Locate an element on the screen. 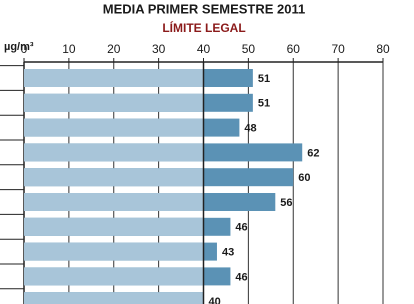 Image resolution: width=414 pixels, height=304 pixels. axis-label: µg/m³ is located at coordinates (19, 47).